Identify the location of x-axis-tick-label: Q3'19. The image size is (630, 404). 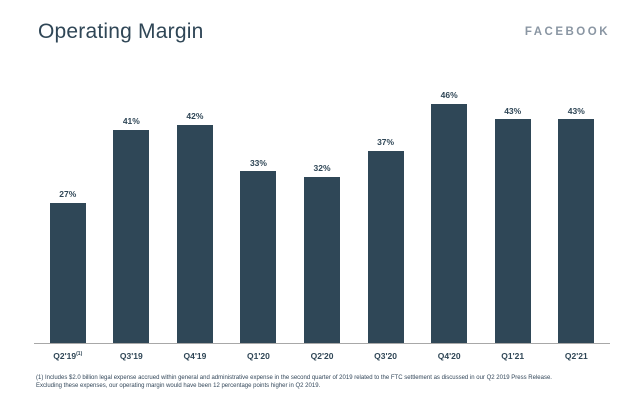
(131, 356).